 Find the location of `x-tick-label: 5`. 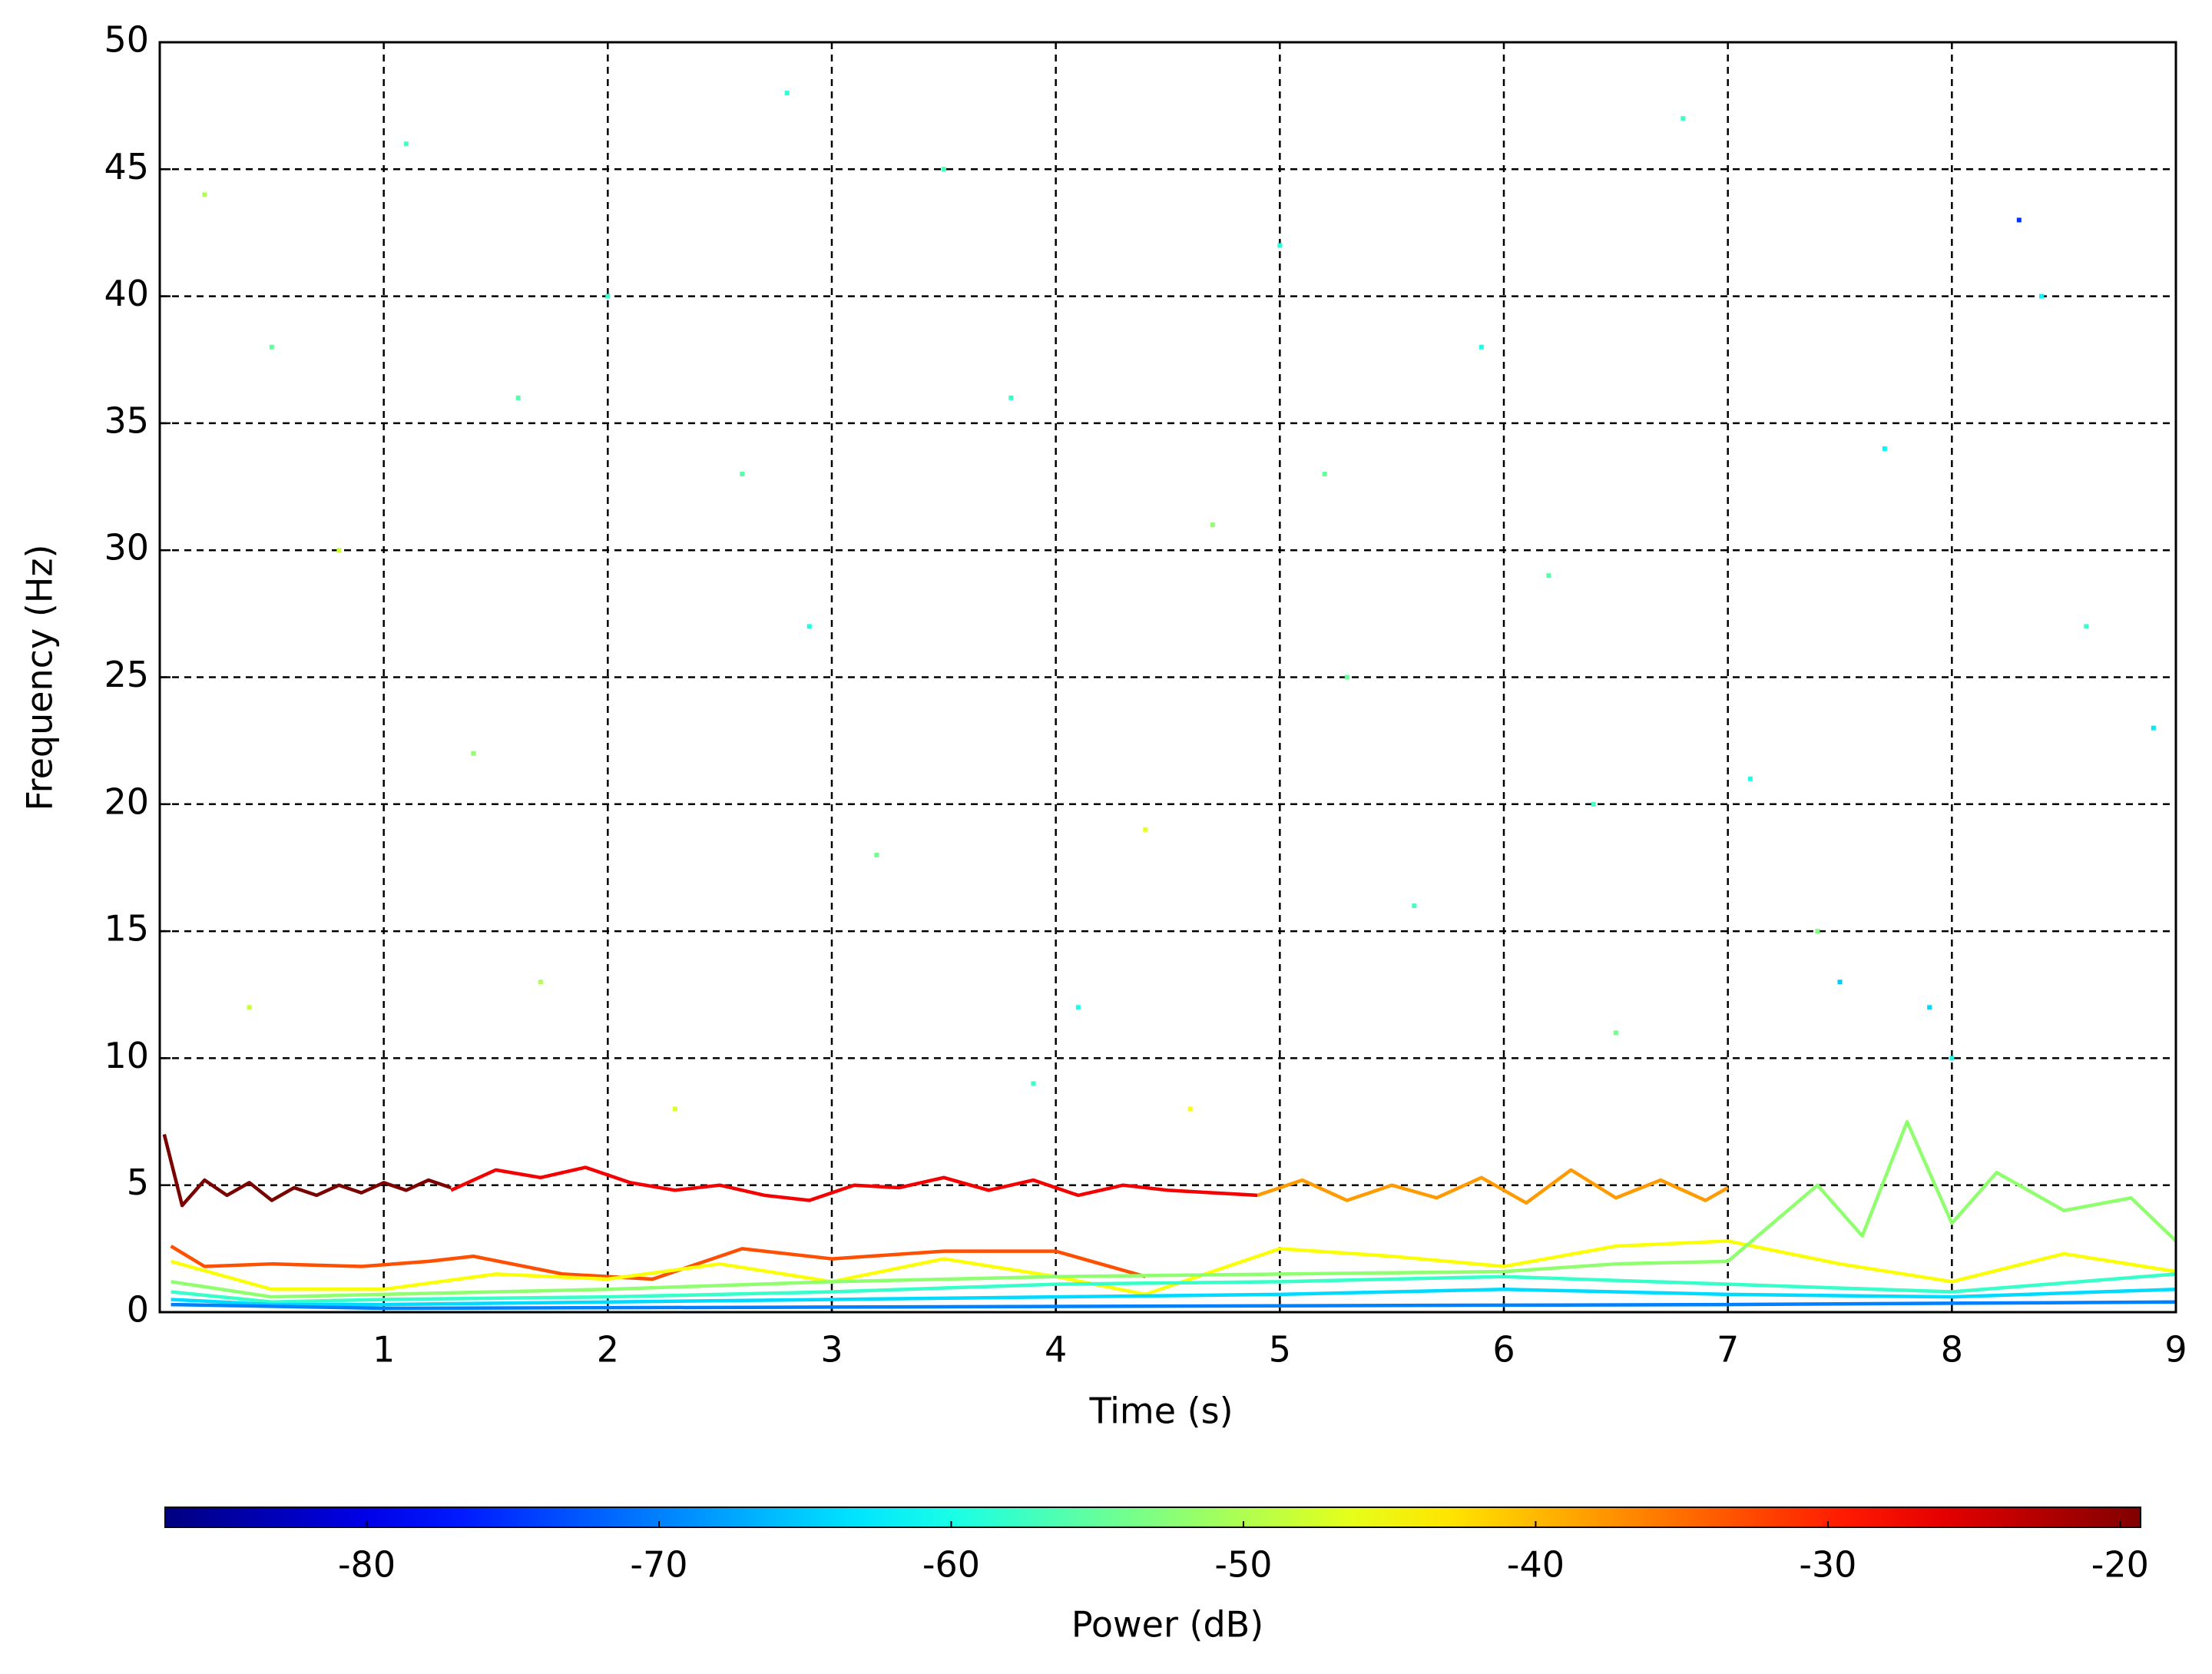

x-tick-label: 5 is located at coordinates (1280, 1350).